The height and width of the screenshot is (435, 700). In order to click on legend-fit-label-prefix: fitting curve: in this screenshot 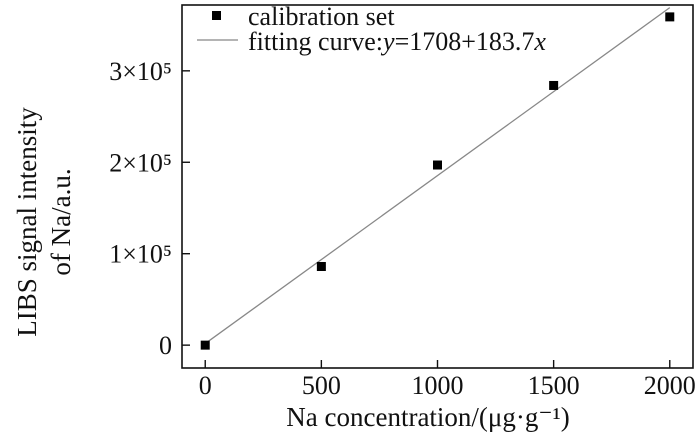, I will do `click(315, 41)`.